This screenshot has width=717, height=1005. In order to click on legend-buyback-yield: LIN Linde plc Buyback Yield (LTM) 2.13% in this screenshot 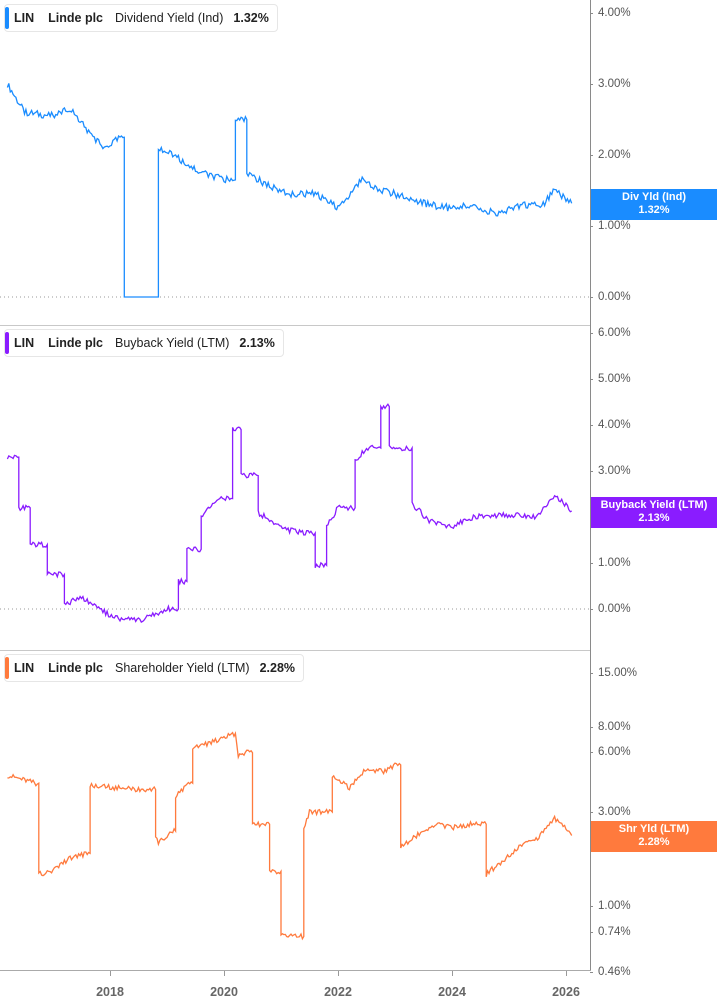, I will do `click(144, 343)`.